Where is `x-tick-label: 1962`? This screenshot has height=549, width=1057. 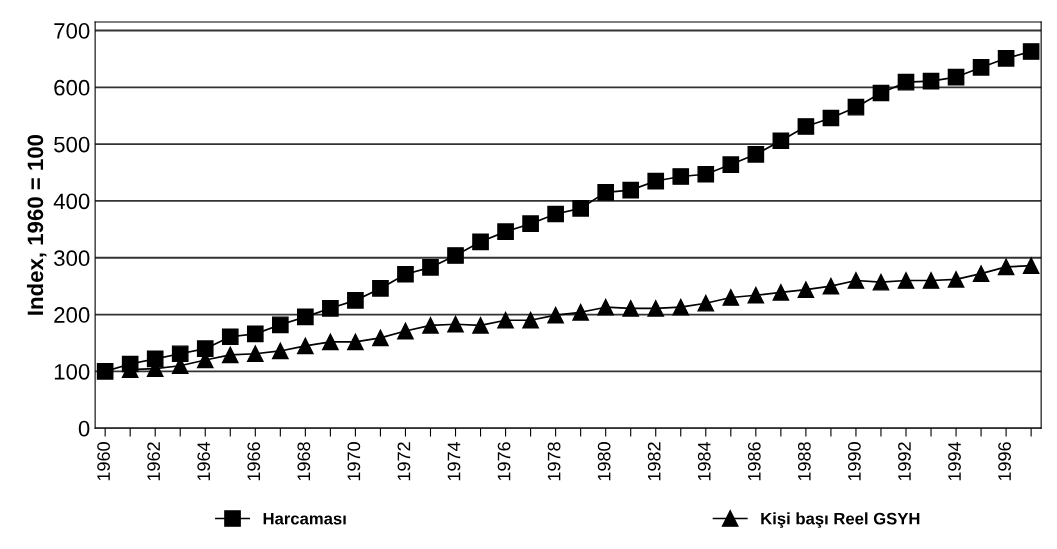
x-tick-label: 1962 is located at coordinates (154, 461).